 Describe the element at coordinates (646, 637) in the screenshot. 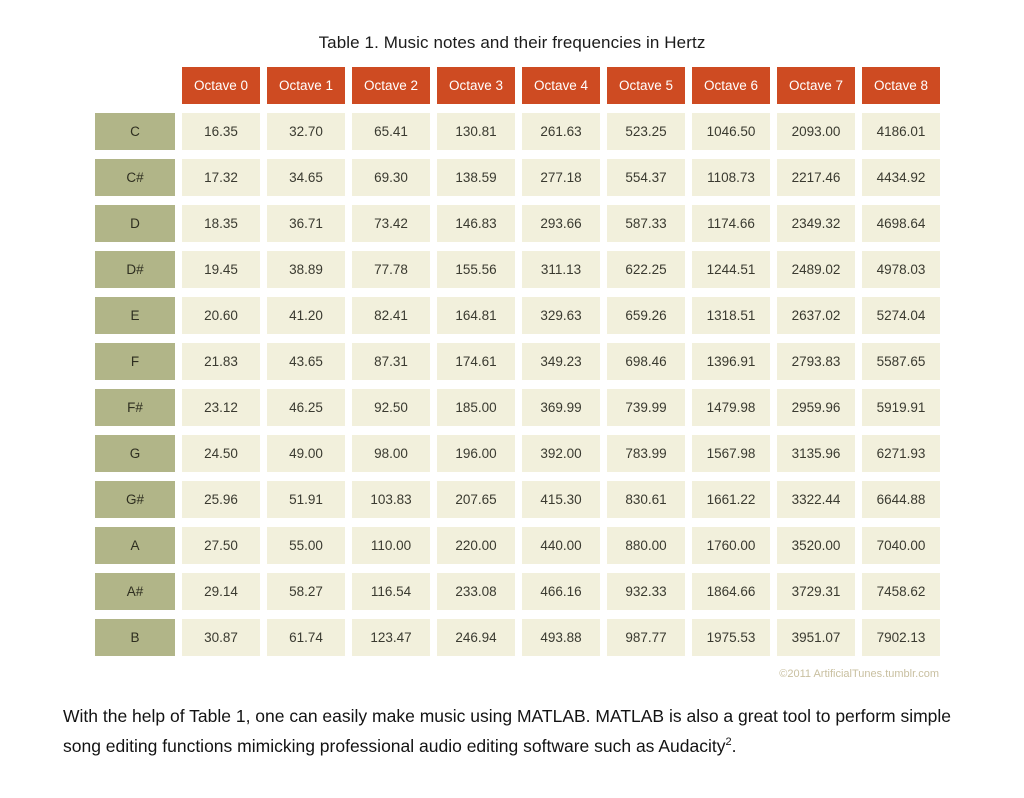

I see `frequency-cell: 987.77` at that location.